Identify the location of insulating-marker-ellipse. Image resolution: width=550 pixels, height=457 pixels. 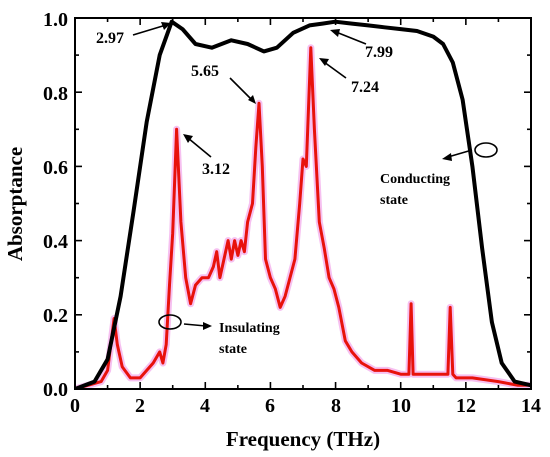
(170, 322).